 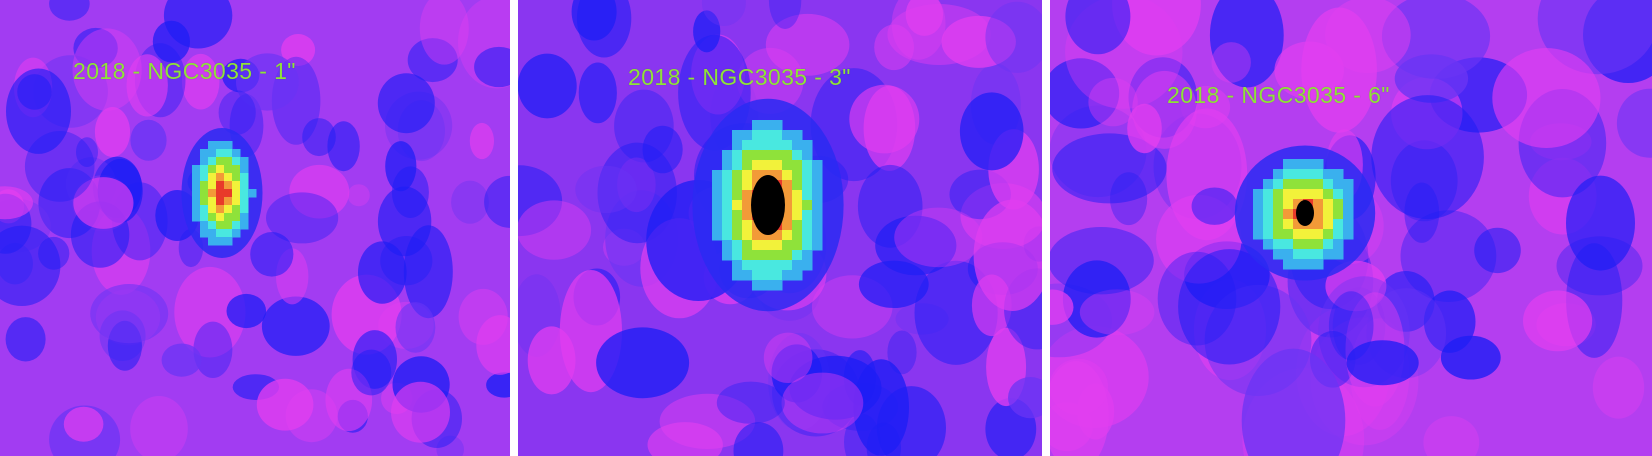 What do you see at coordinates (1278, 95) in the screenshot?
I see `panel-label: 2018 - NGC3035 - 6"` at bounding box center [1278, 95].